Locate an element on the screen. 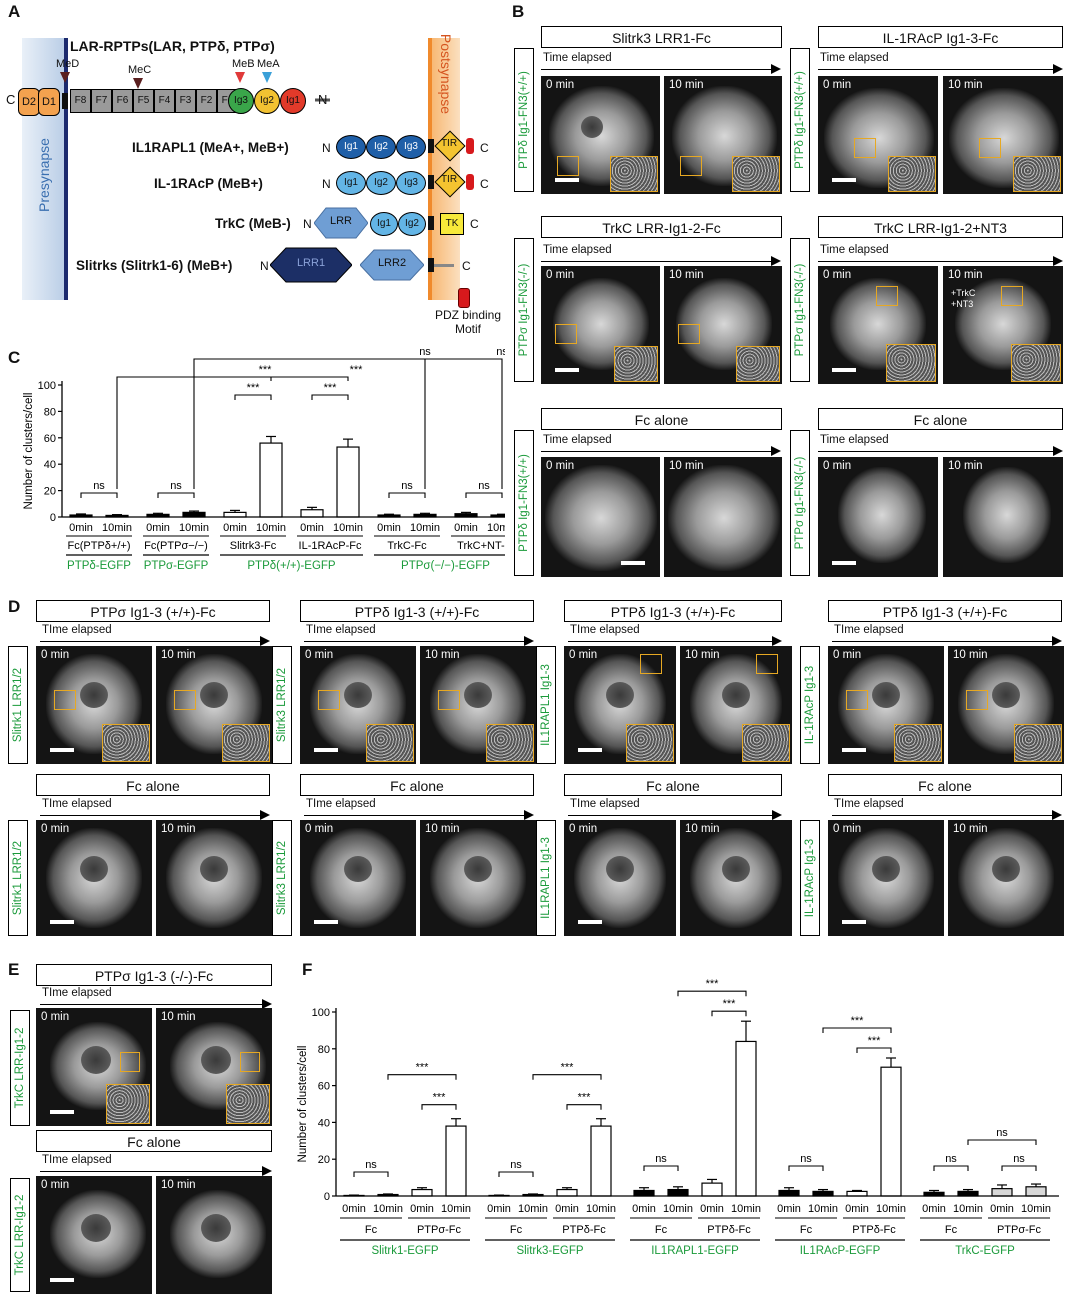  il1racp-n: N is located at coordinates (326, 184).